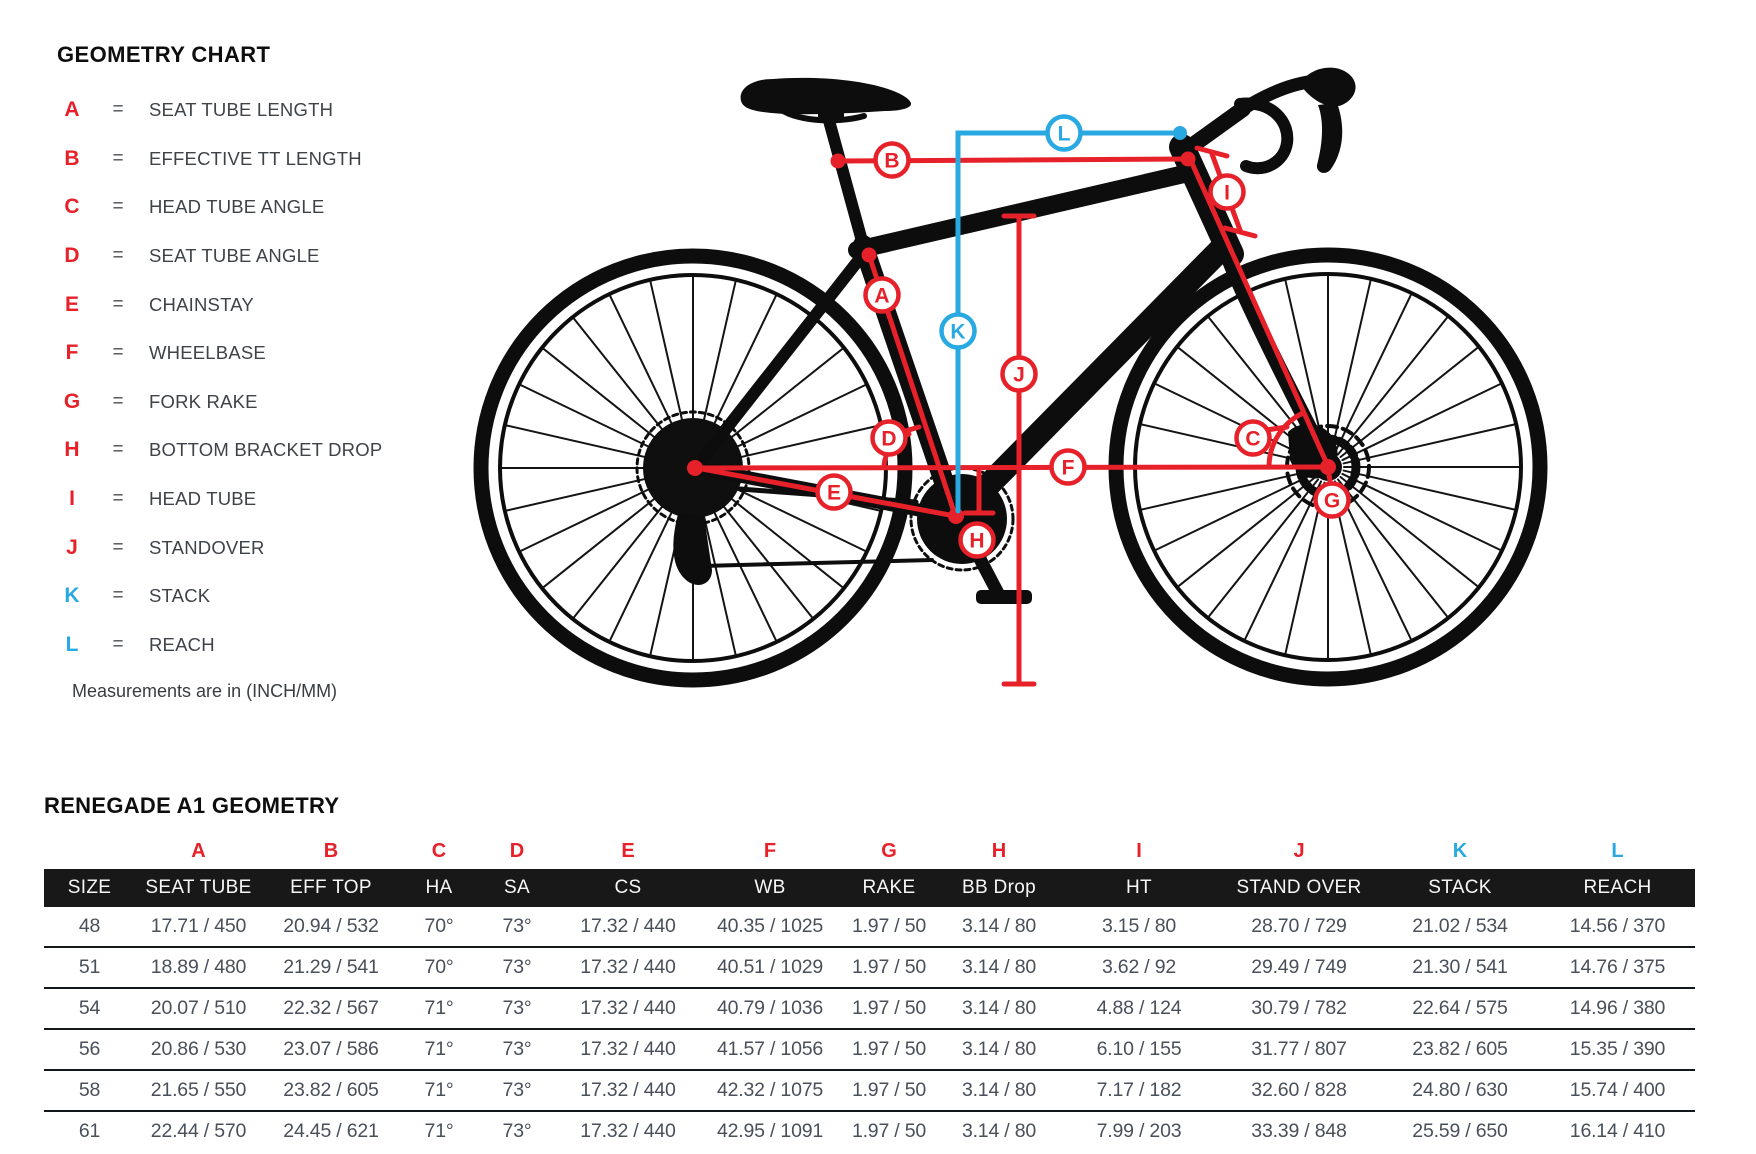 The height and width of the screenshot is (1154, 1756). I want to click on legend-item-e: E = CHAINSTAY, so click(267, 304).